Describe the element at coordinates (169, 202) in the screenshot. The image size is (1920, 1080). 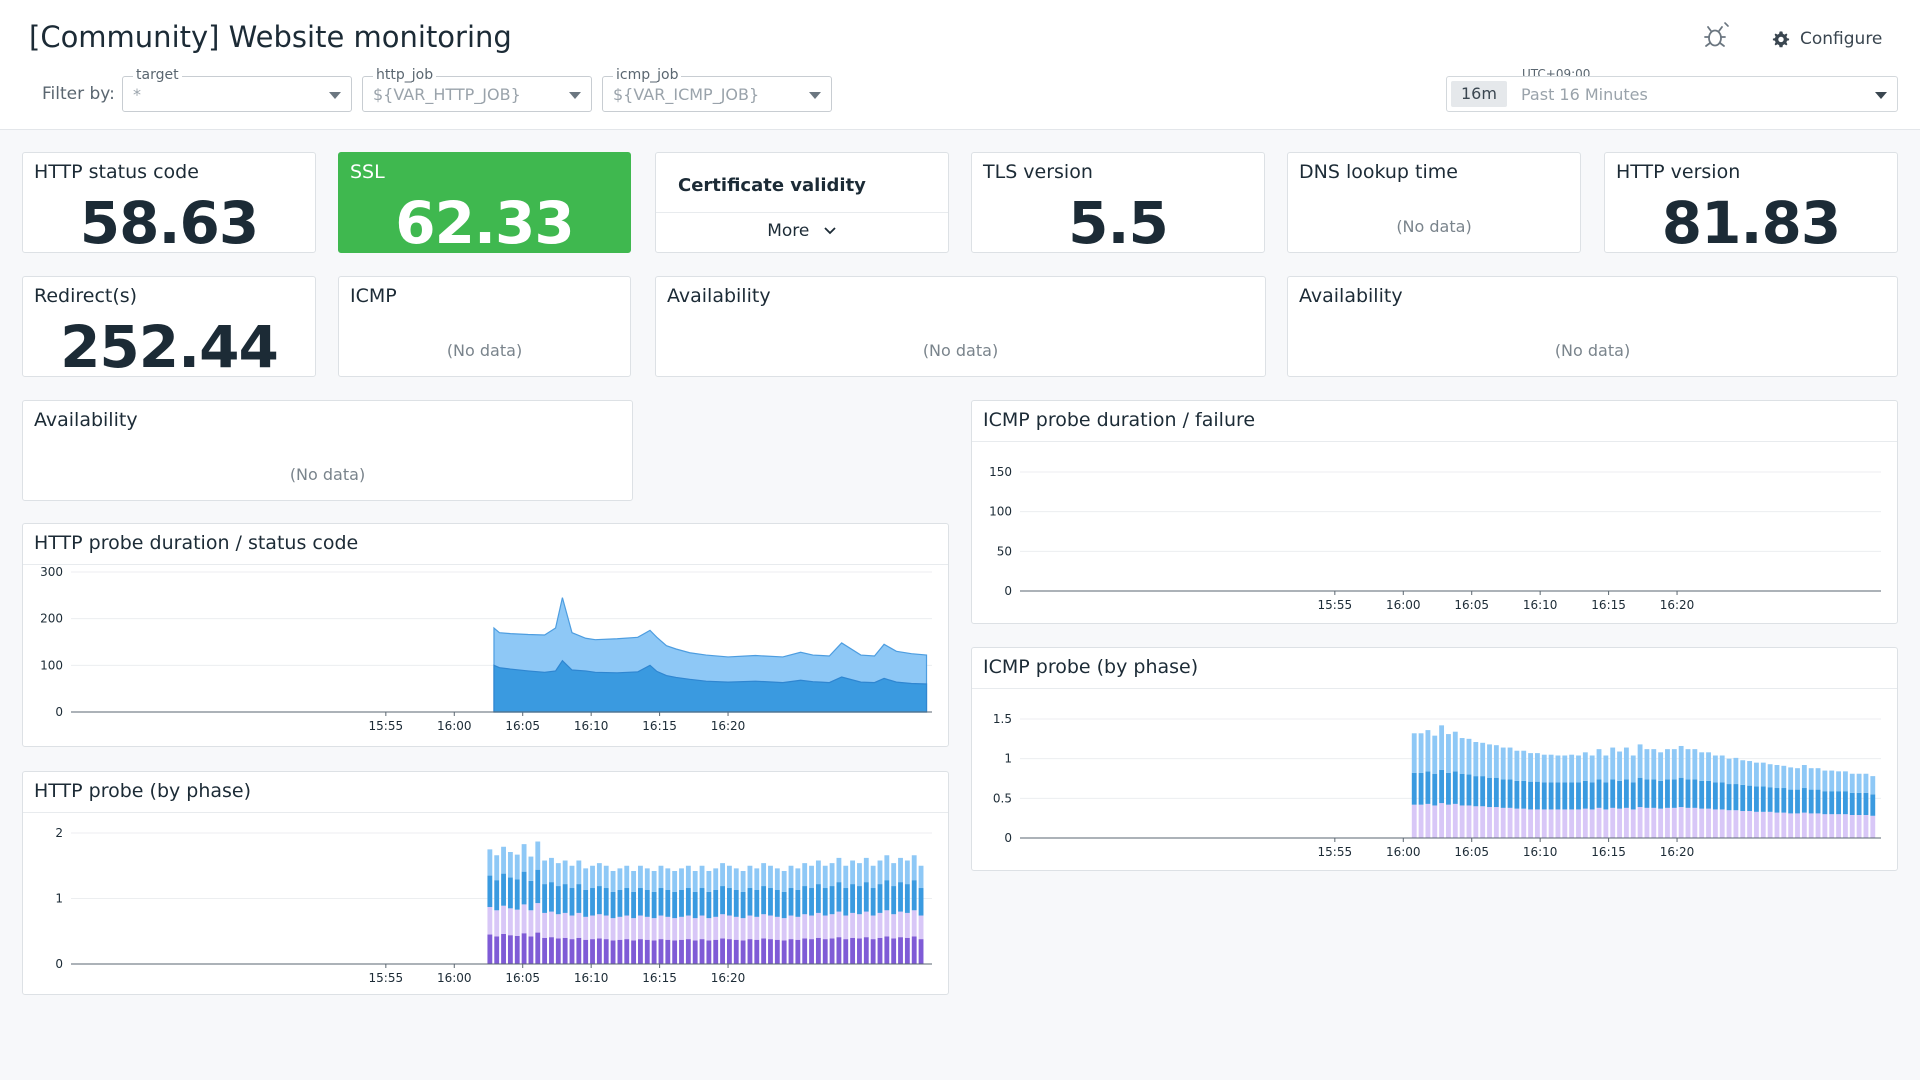
I see `http-status-panel: HTTP status code 58.63` at that location.